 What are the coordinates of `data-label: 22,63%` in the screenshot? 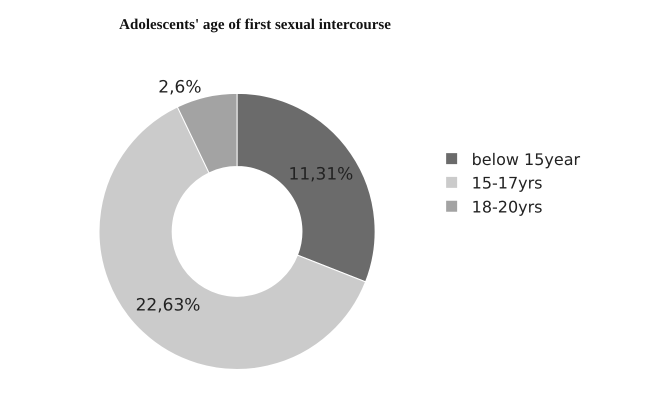 It's located at (168, 306).